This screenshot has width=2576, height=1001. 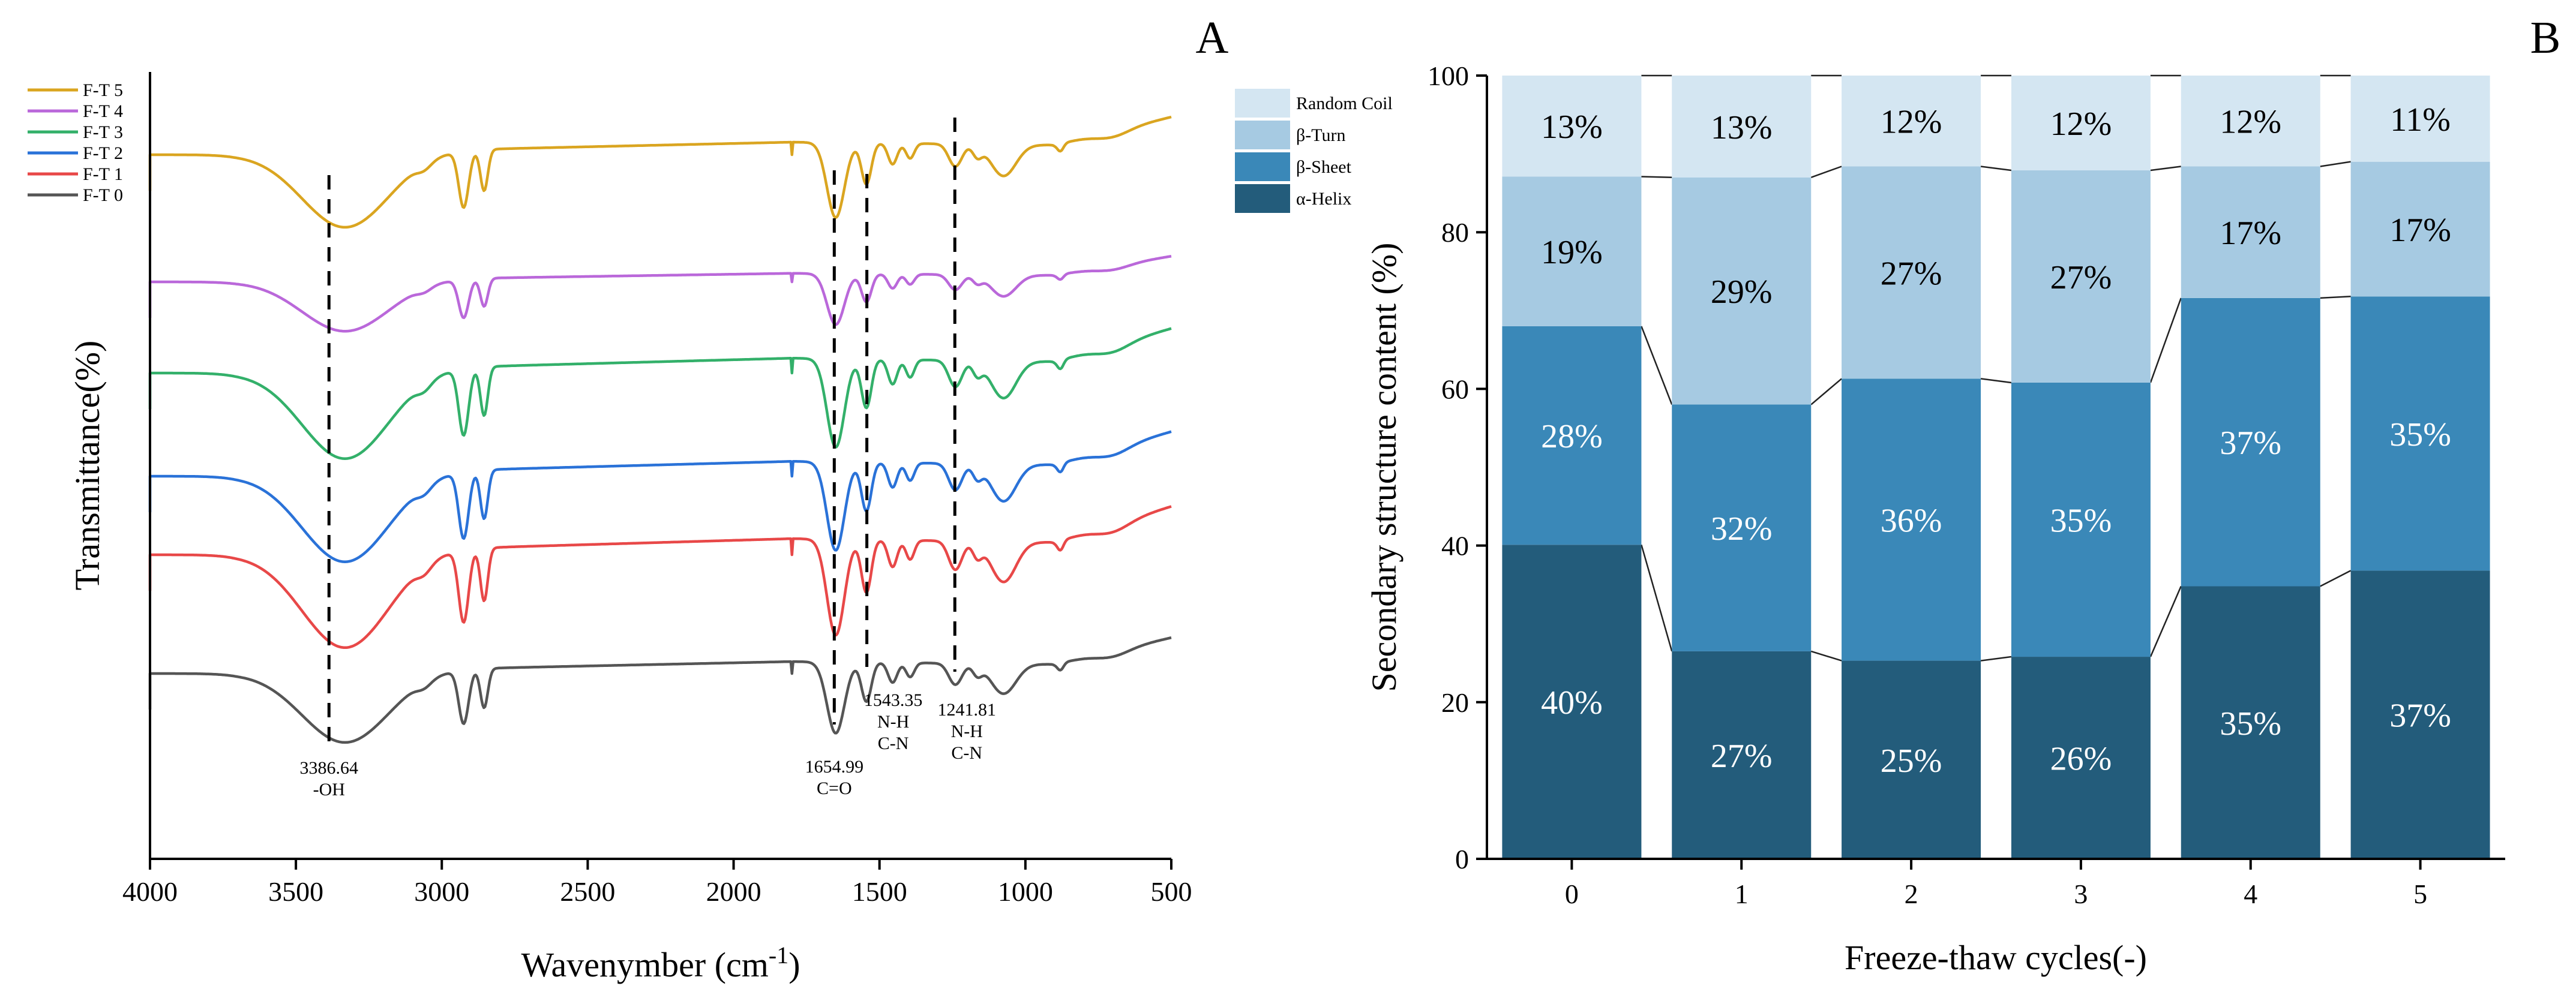 I want to click on peak-label: 1241.81, so click(x=967, y=710).